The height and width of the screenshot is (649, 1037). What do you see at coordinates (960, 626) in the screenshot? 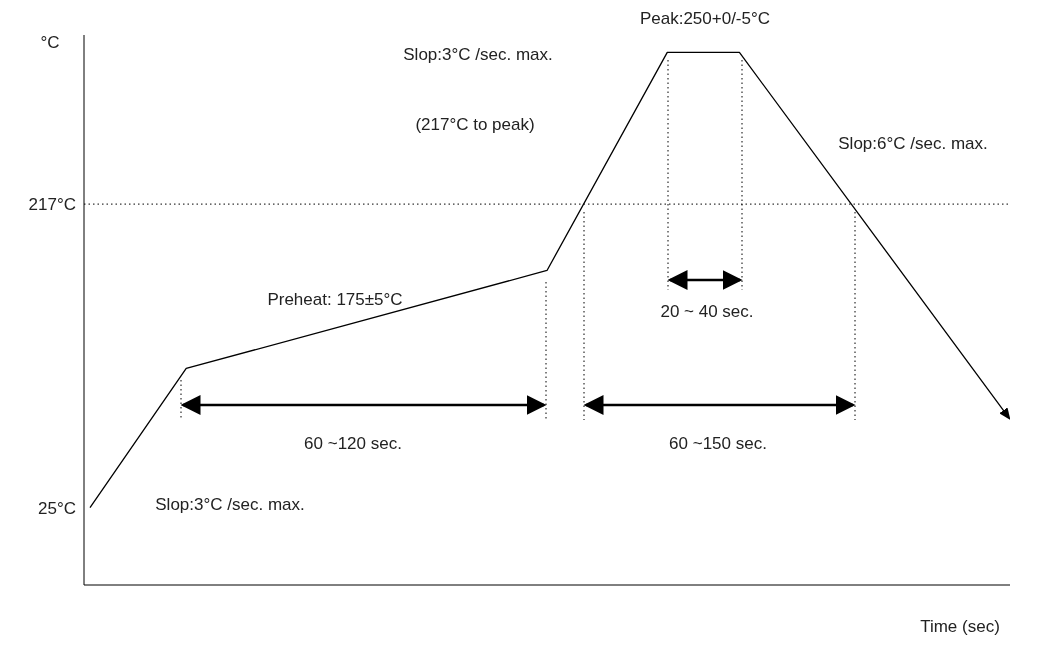
I see `x-axis-title: Time (sec)` at bounding box center [960, 626].